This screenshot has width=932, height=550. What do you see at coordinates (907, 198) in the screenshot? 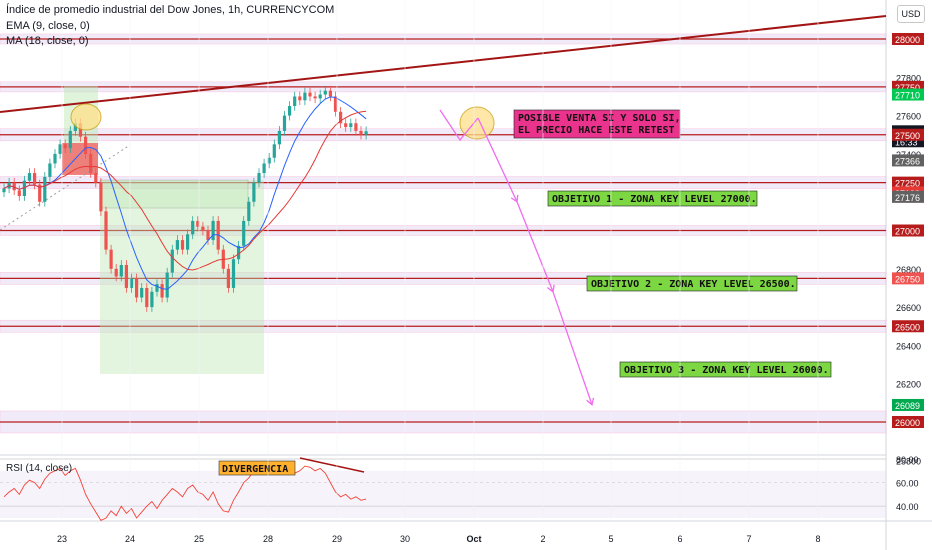
I see `price-badge-text: 27176` at bounding box center [907, 198].